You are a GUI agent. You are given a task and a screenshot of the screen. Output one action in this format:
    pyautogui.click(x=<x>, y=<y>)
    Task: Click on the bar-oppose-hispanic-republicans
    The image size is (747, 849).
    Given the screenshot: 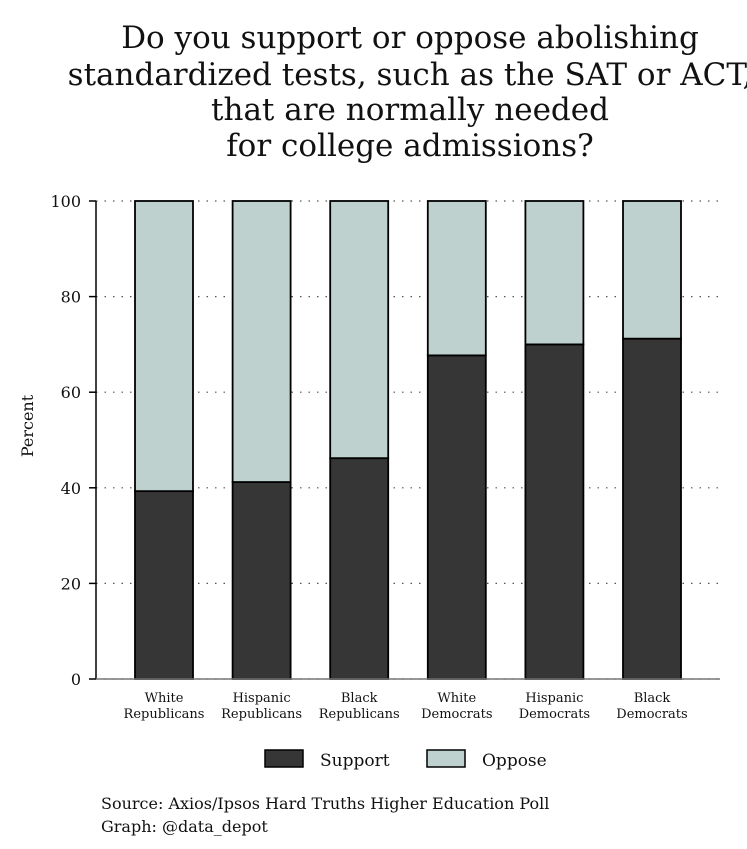 What is the action you would take?
    pyautogui.click(x=261, y=341)
    